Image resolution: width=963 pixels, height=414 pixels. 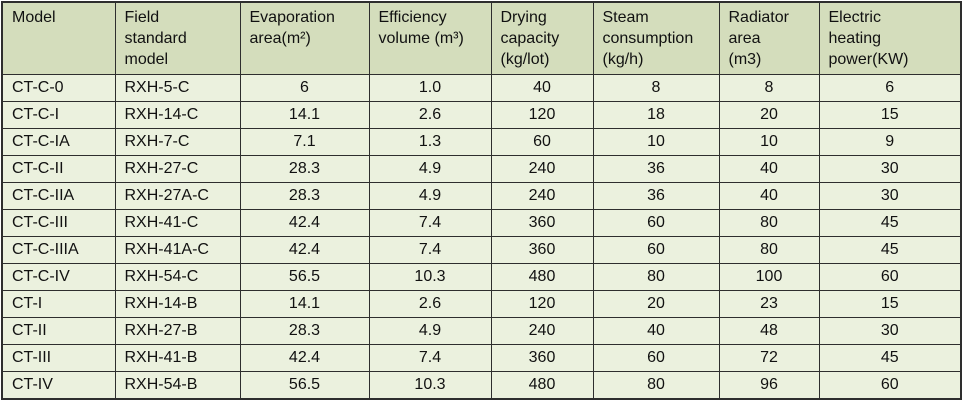 What do you see at coordinates (177, 142) in the screenshot?
I see `table-cell: RXH-7-C` at bounding box center [177, 142].